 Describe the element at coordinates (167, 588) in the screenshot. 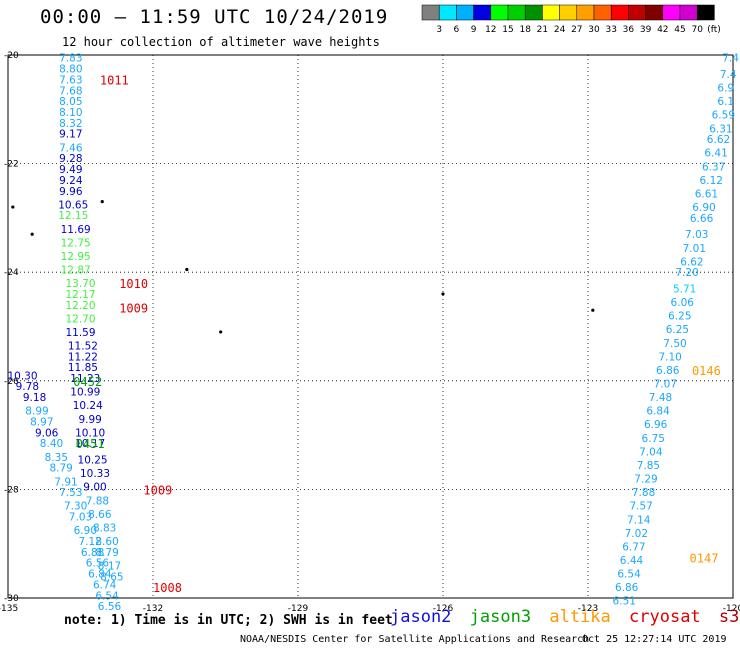

I see `pressure-label: 1008` at that location.